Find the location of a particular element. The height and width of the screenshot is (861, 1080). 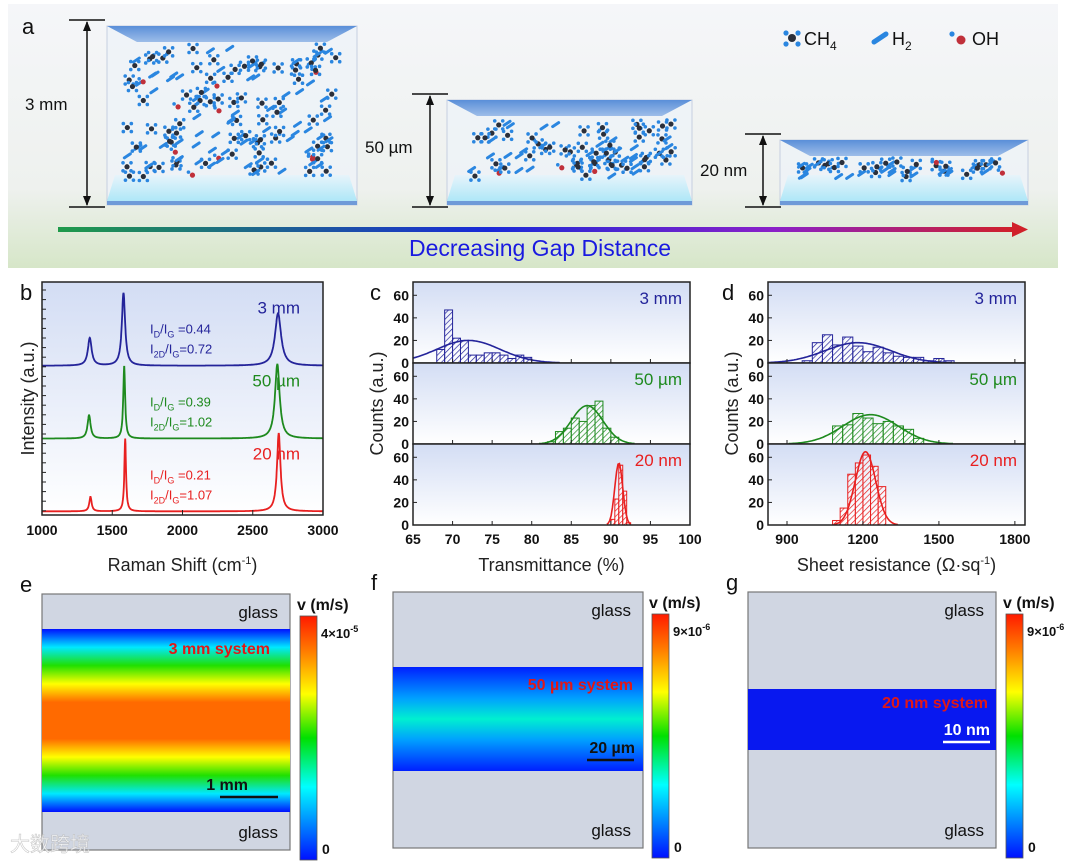

legend-formula: CH is located at coordinates (817, 39).